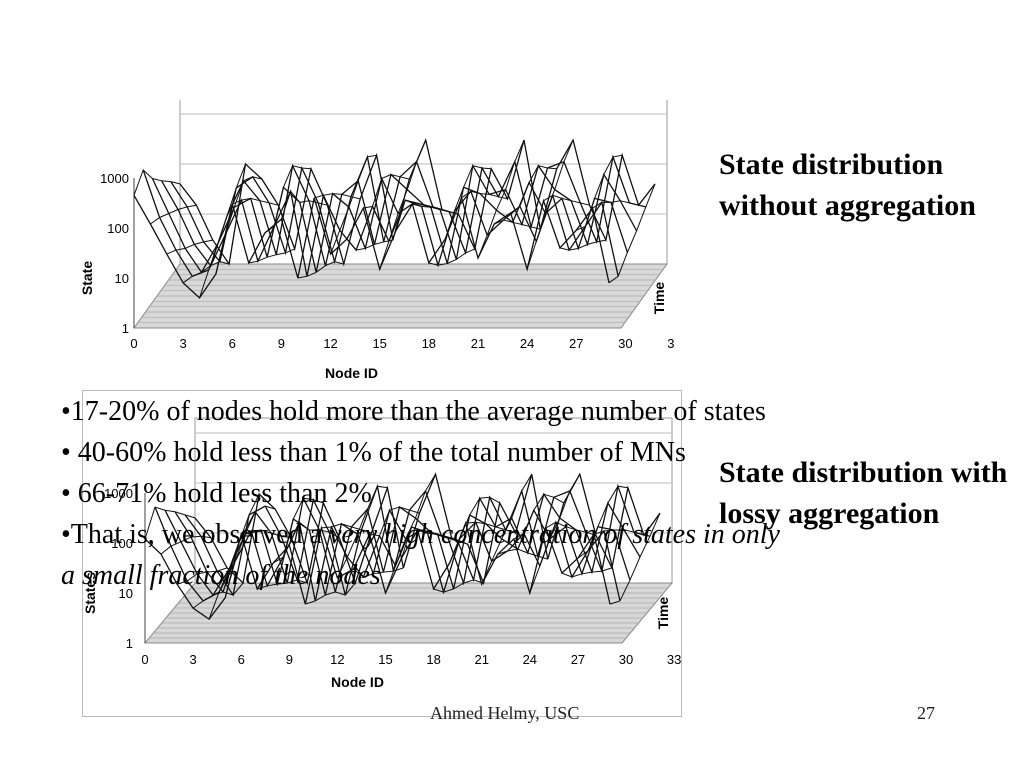 The image size is (1024, 768). What do you see at coordinates (505, 713) in the screenshot?
I see `footer-author: Ahmed Helmy, USC` at bounding box center [505, 713].